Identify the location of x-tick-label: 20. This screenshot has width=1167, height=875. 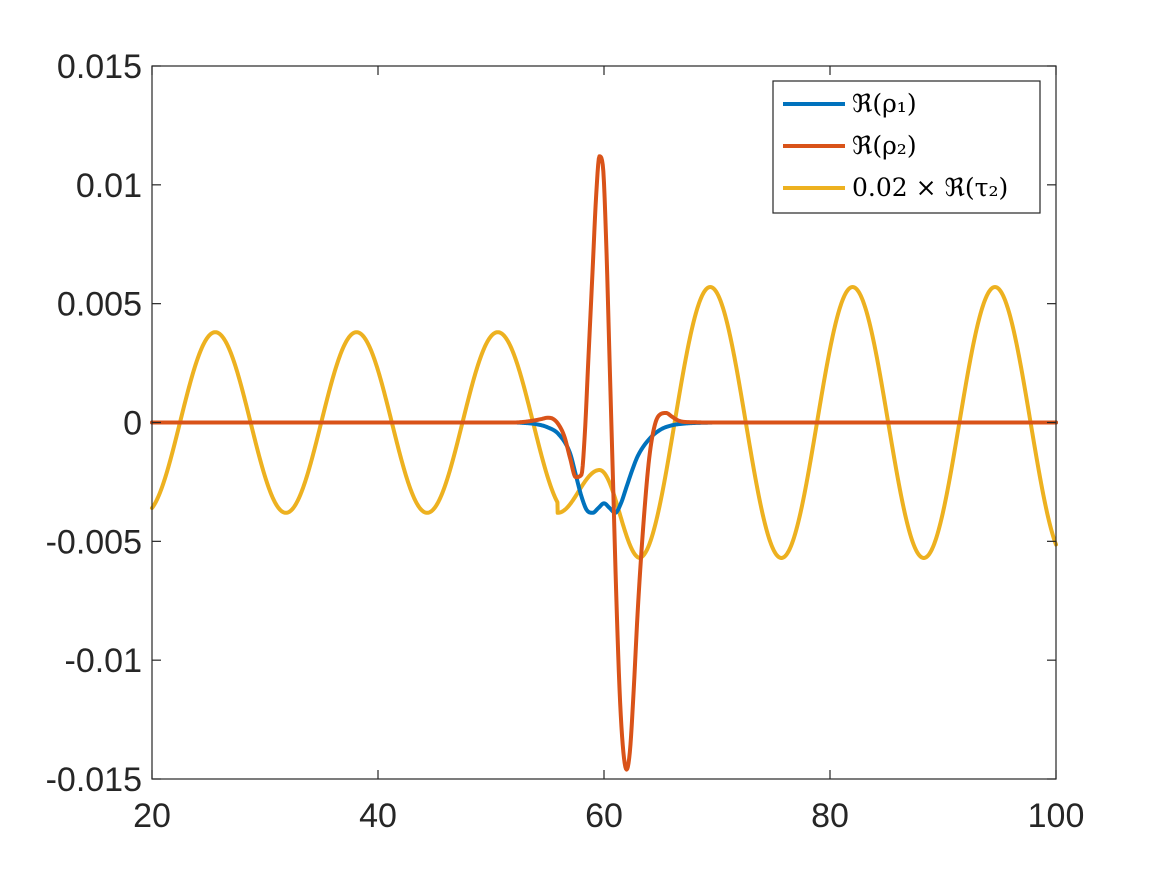
(152, 816).